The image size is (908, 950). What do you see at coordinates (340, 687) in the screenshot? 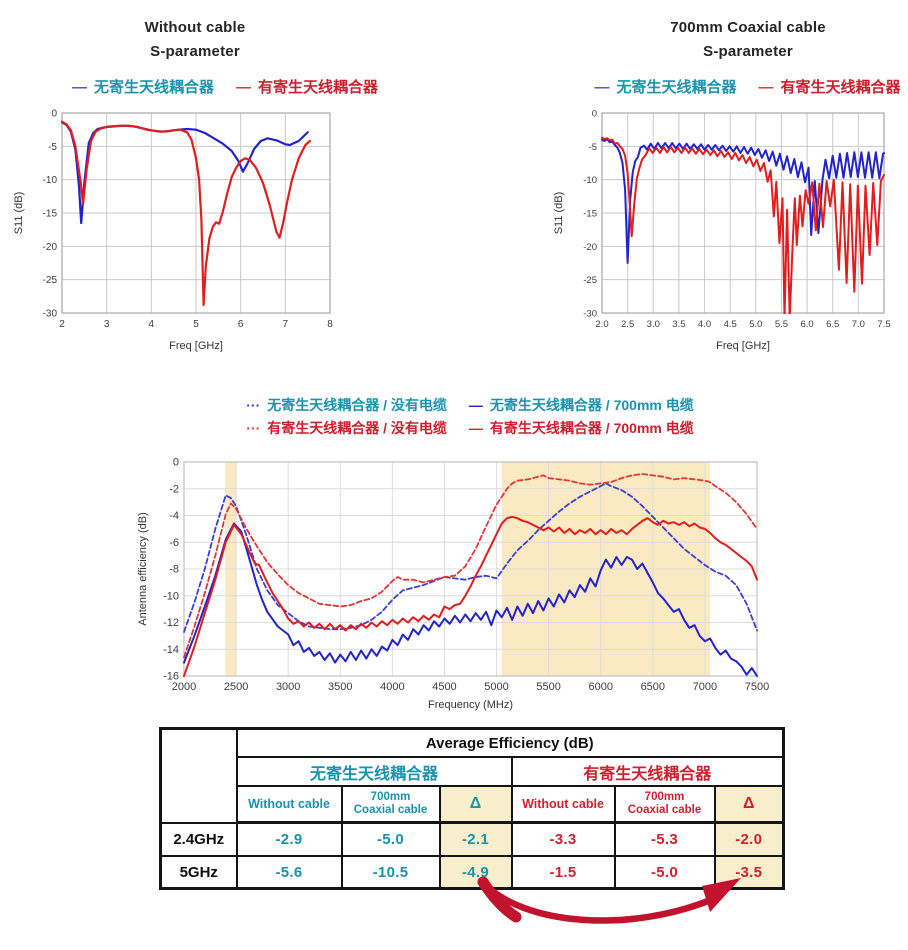
I see `svg-text: 3500` at bounding box center [340, 687].